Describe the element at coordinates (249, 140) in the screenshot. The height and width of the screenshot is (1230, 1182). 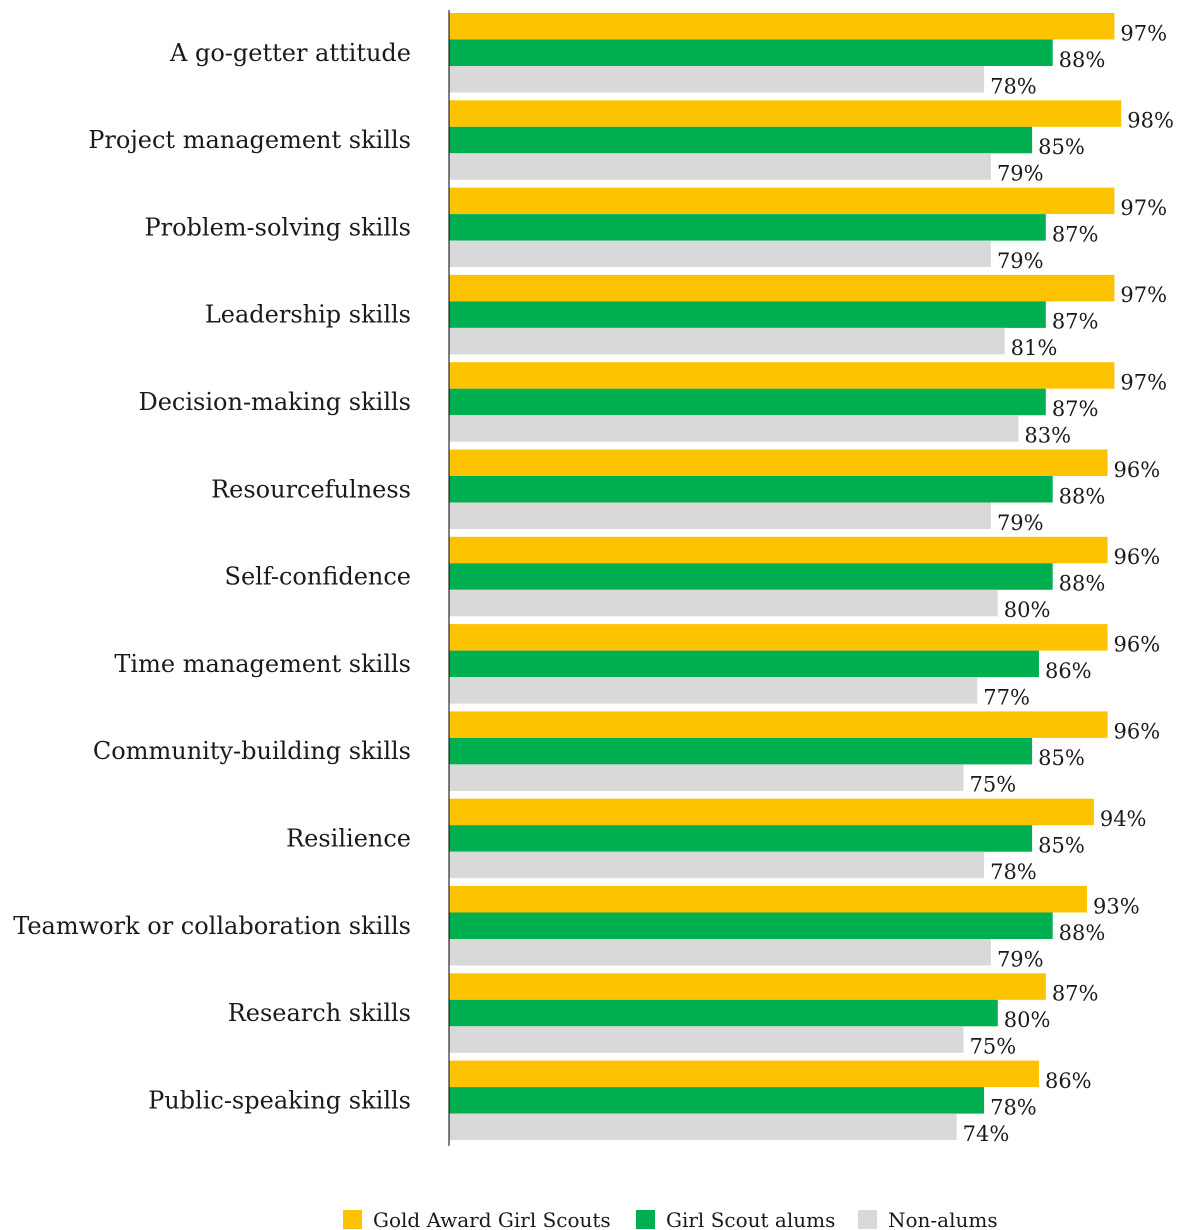
I see `category-label: Project management skills` at that location.